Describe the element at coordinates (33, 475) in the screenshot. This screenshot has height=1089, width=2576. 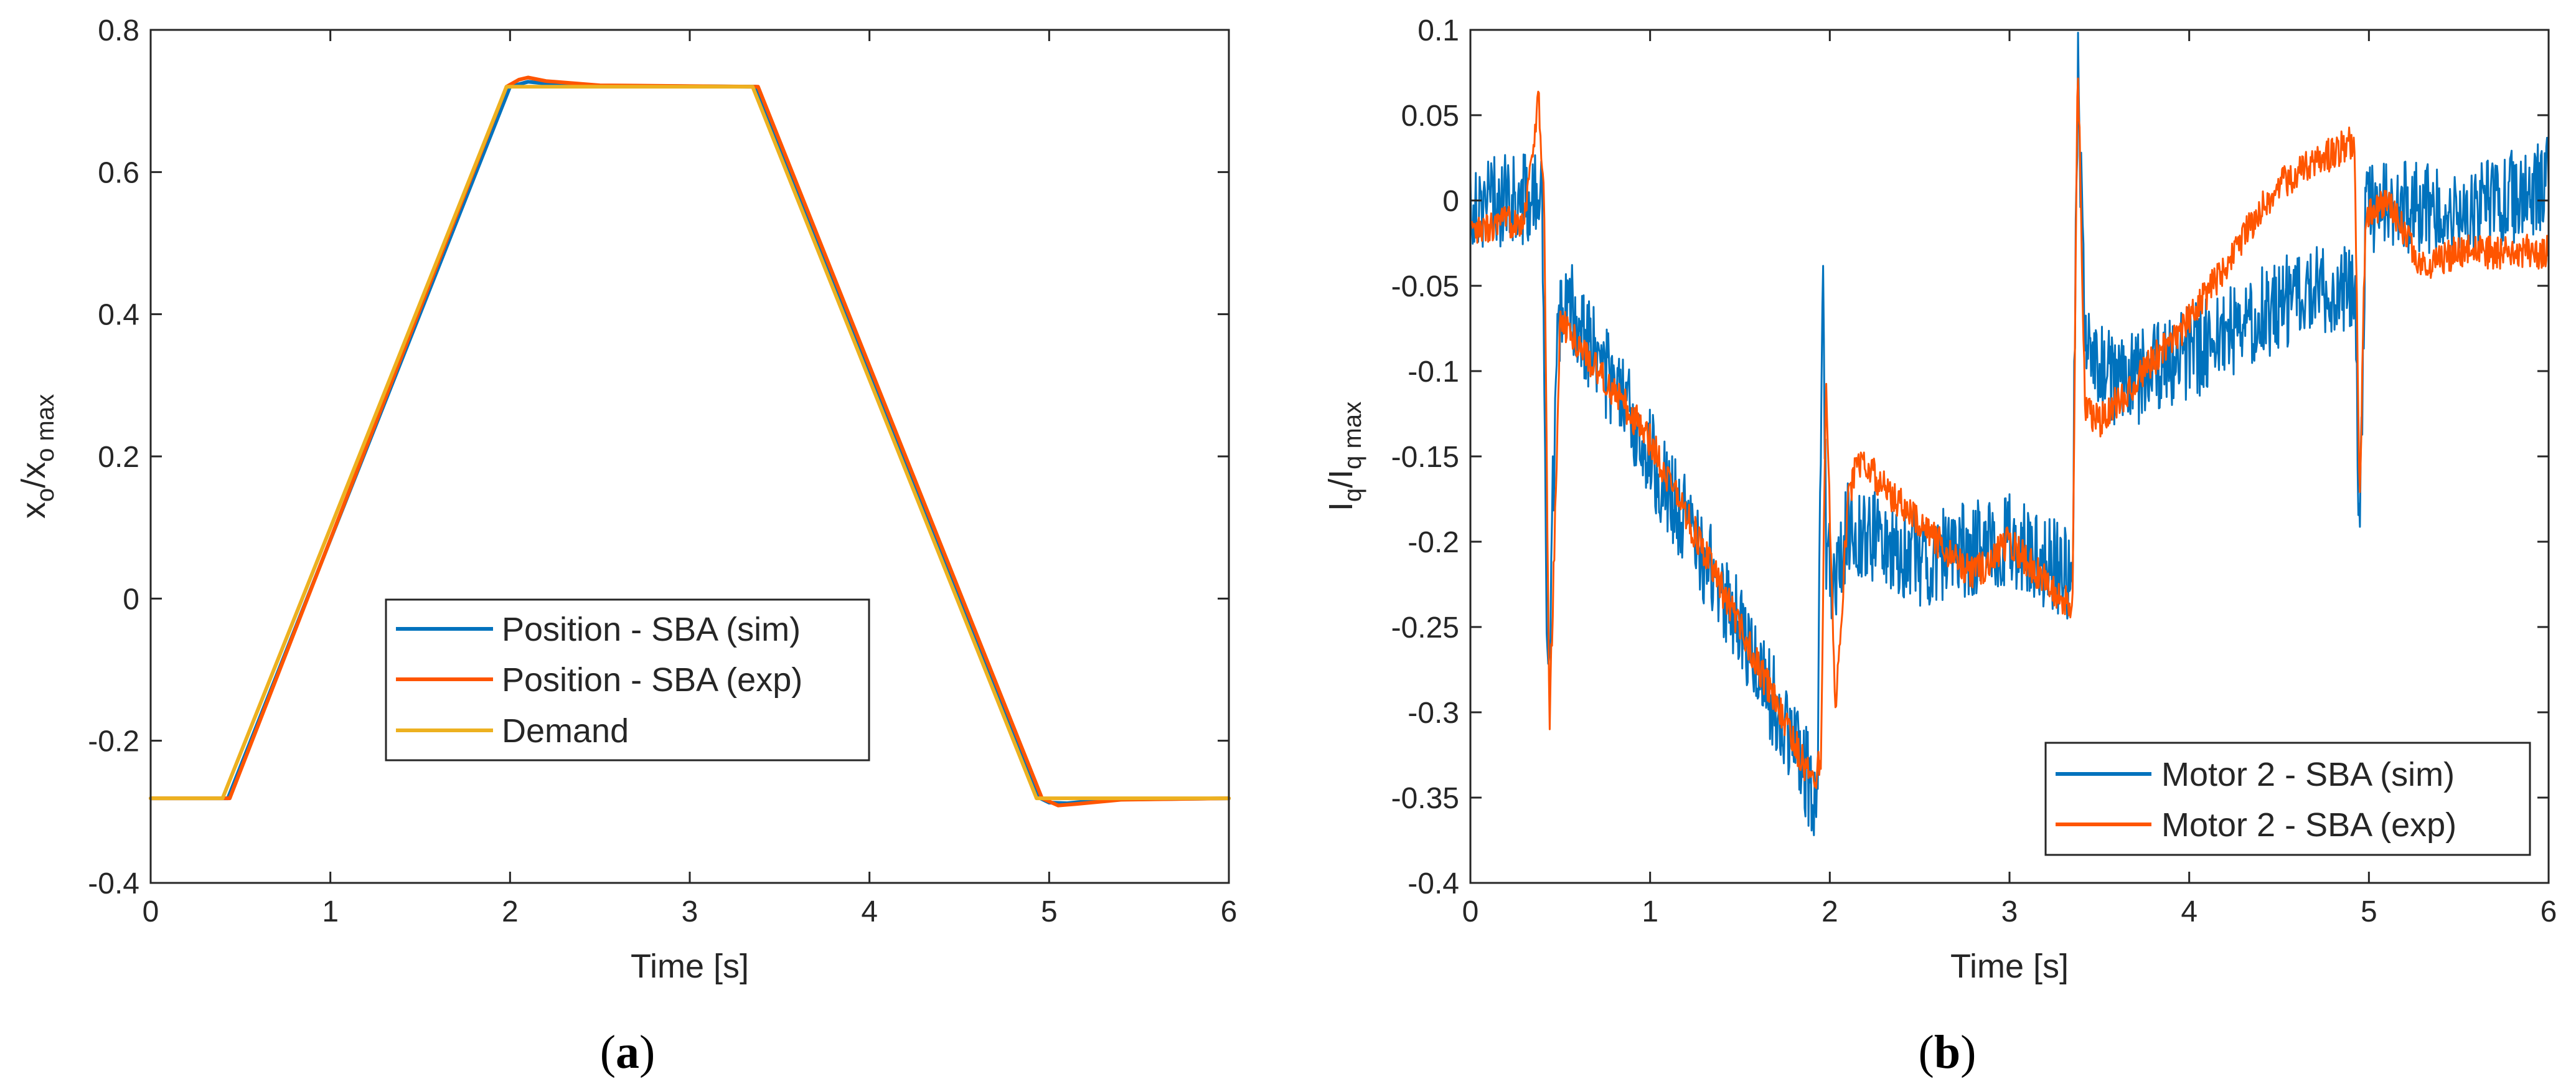
I see `y-label-main-2: /x` at that location.